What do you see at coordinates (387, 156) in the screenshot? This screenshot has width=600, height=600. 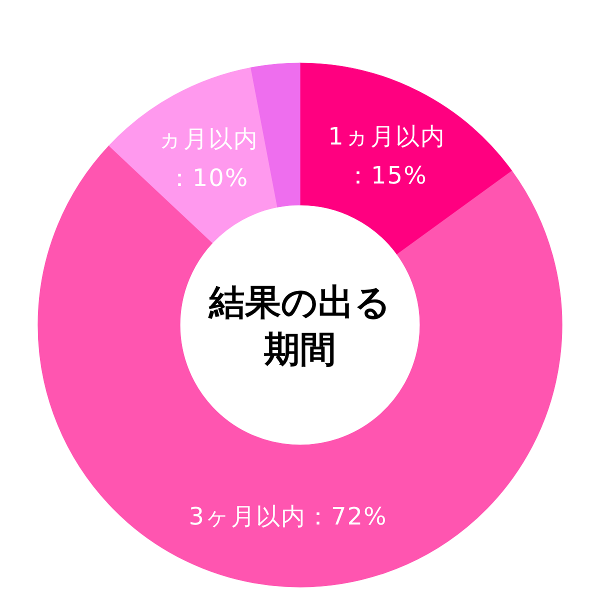 I see `slice-label: 1ヵ月以内 ：15%` at bounding box center [387, 156].